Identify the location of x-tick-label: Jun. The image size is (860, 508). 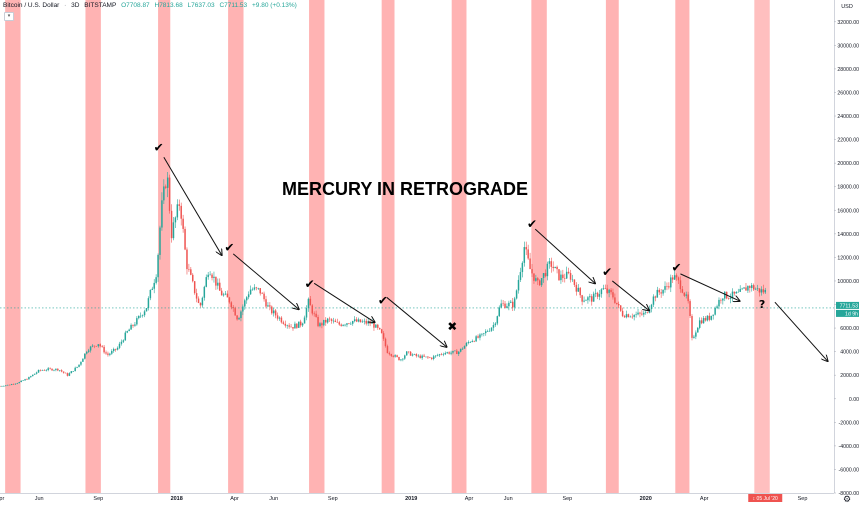
(39, 499).